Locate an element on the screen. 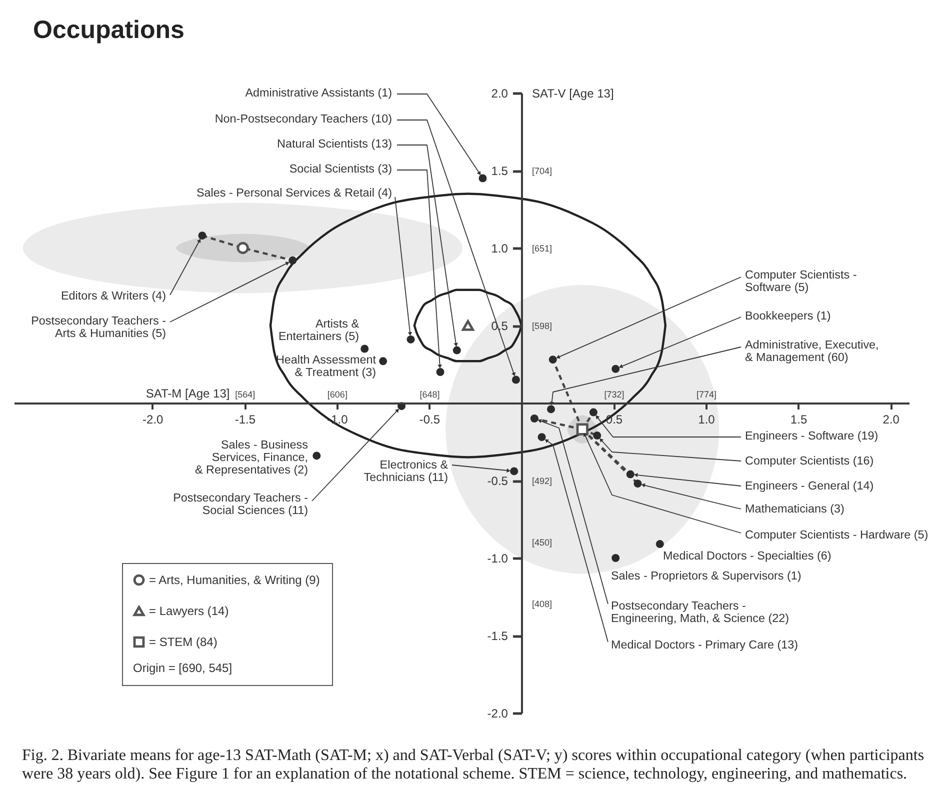 The image size is (945, 794). annotation: Postsecondary Teachers - Social Sciences (11) is located at coordinates (240, 504).